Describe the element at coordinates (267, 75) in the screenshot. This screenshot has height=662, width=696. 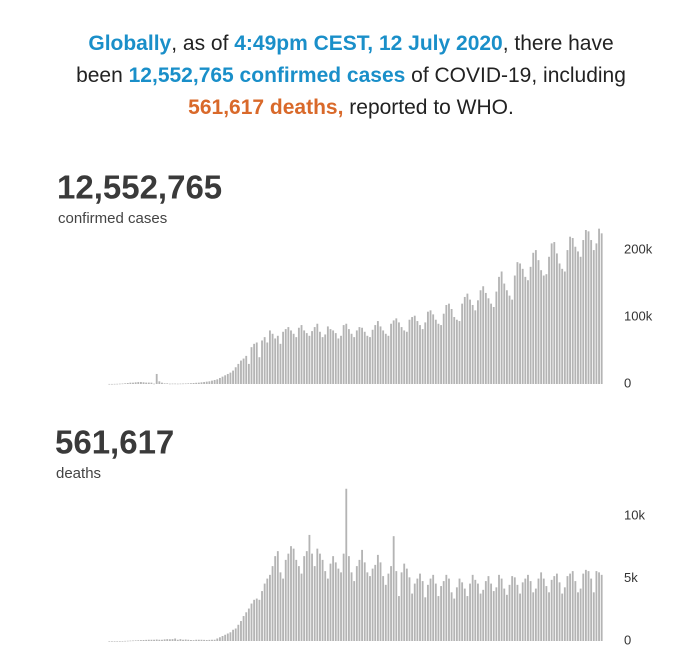
I see `headline-segment: 12,552,765 confirmed cases` at that location.